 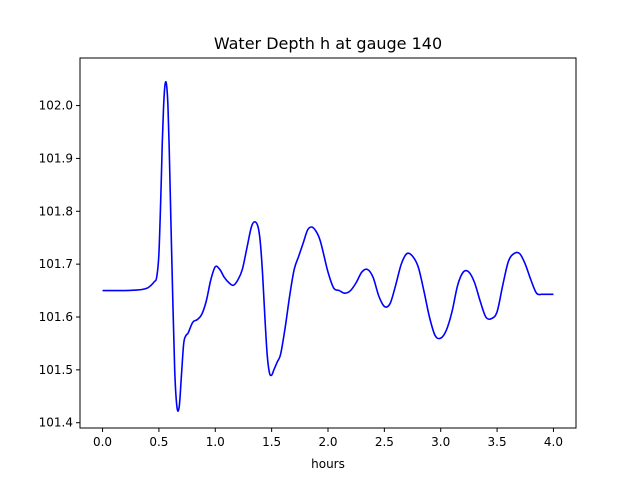 I want to click on x-axis: 0.0 0.5 1.0 1.5 2.0 2.5 3.0 3.5 4.0, so click(x=328, y=438).